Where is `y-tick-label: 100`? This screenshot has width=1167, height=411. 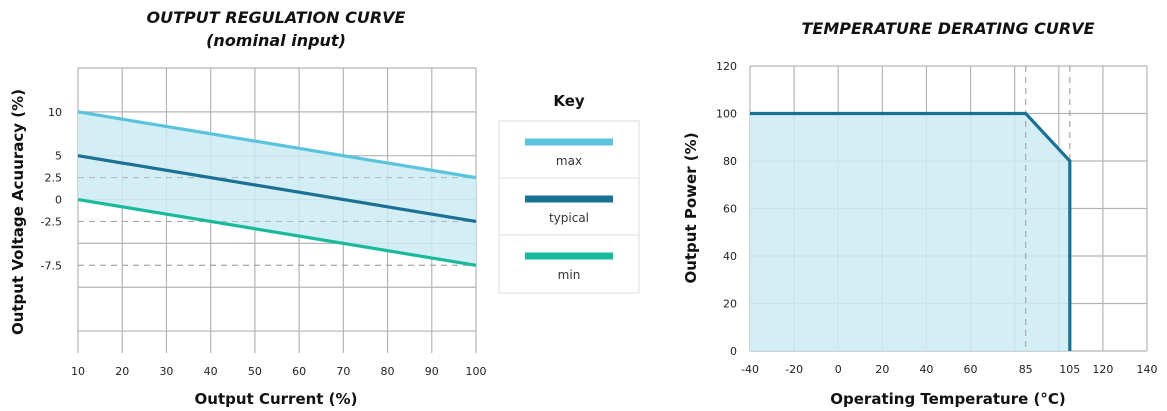
y-tick-label: 100 is located at coordinates (726, 114).